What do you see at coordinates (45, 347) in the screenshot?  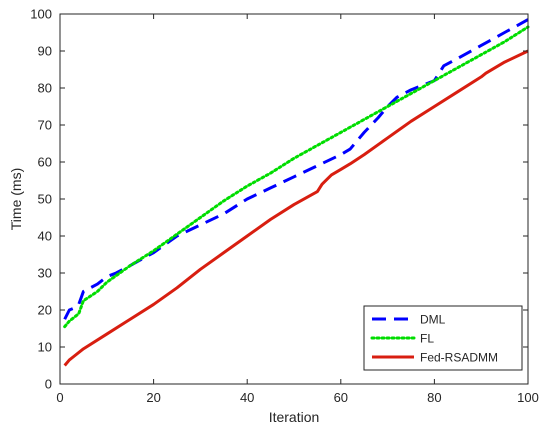 I see `y-tick-label: 10` at bounding box center [45, 347].